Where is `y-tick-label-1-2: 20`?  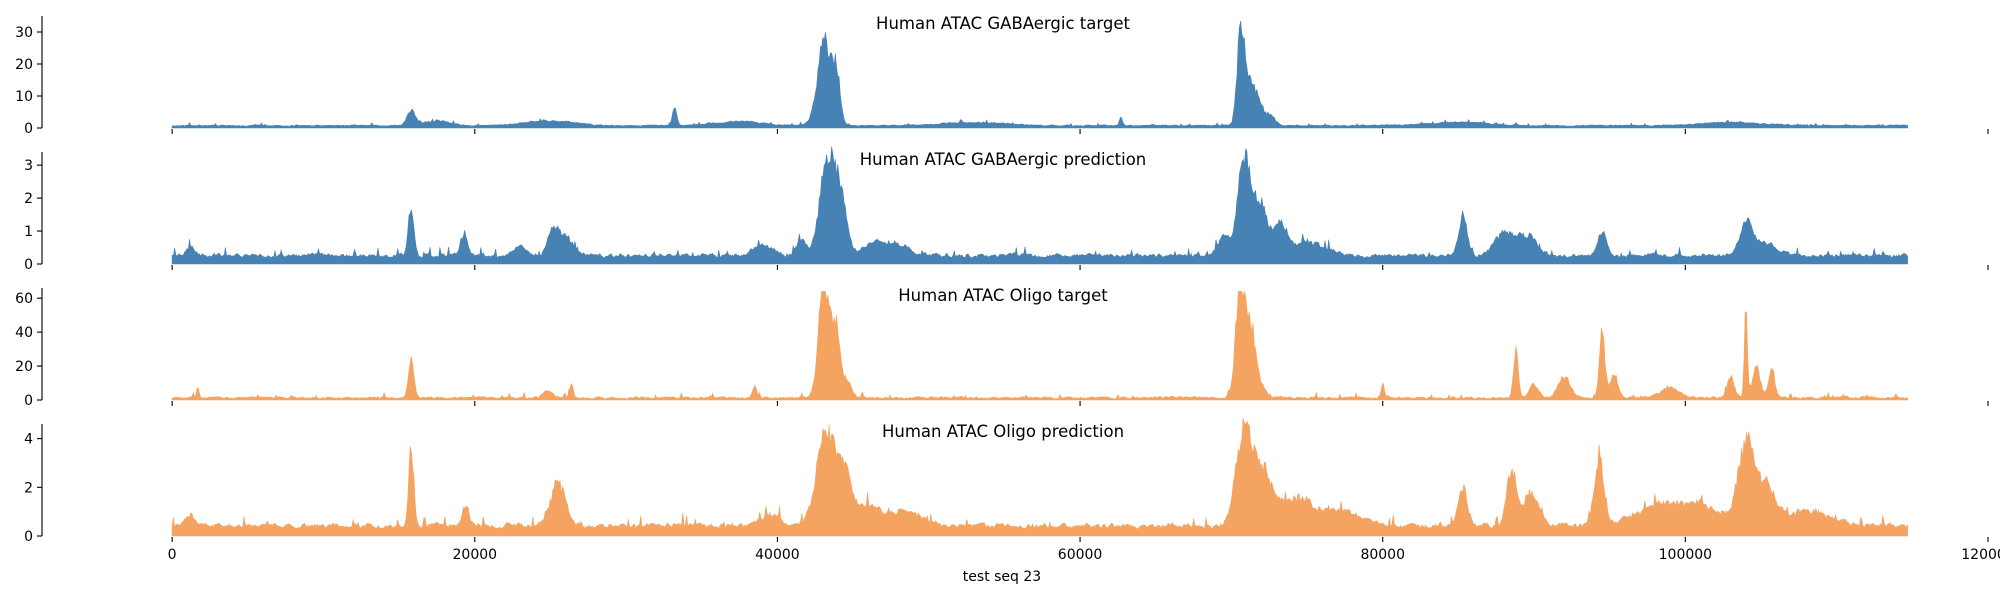
y-tick-label-1-2: 20 is located at coordinates (24, 65).